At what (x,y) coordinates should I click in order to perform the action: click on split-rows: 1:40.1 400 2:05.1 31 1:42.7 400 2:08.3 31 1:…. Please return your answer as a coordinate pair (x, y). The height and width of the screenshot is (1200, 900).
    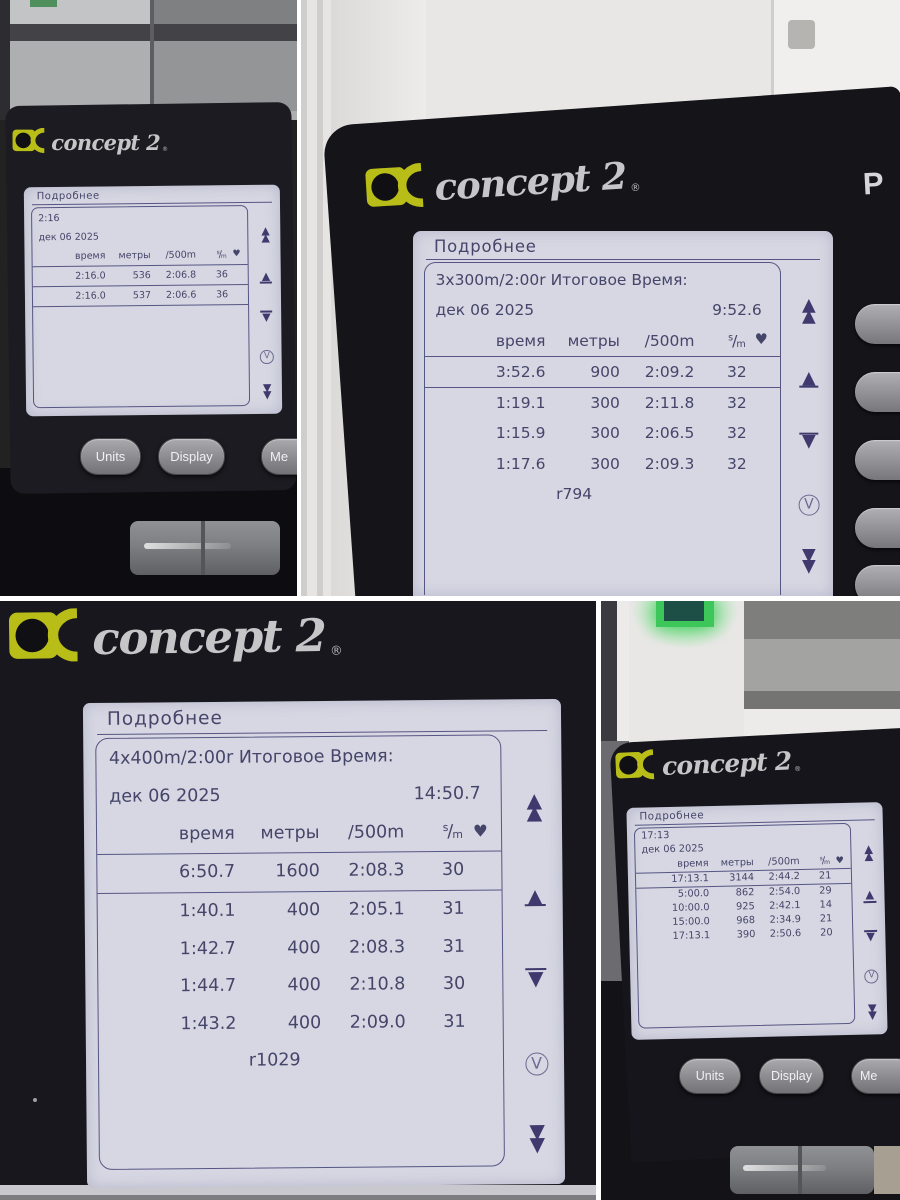
    Looking at the image, I should click on (300, 967).